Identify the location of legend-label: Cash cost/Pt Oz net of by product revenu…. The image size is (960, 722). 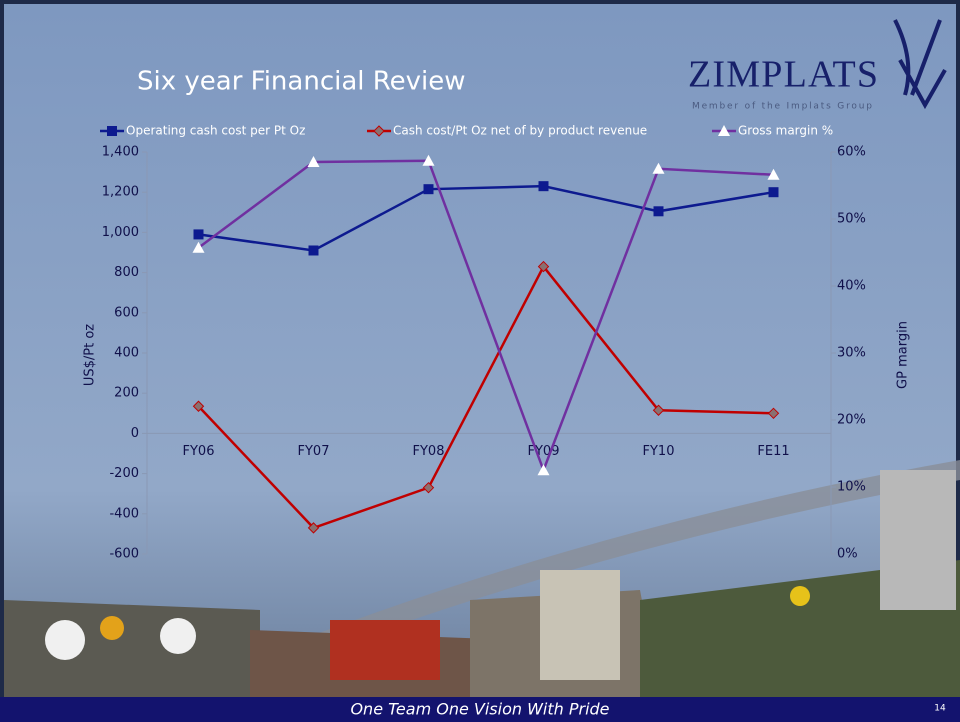
(520, 131).